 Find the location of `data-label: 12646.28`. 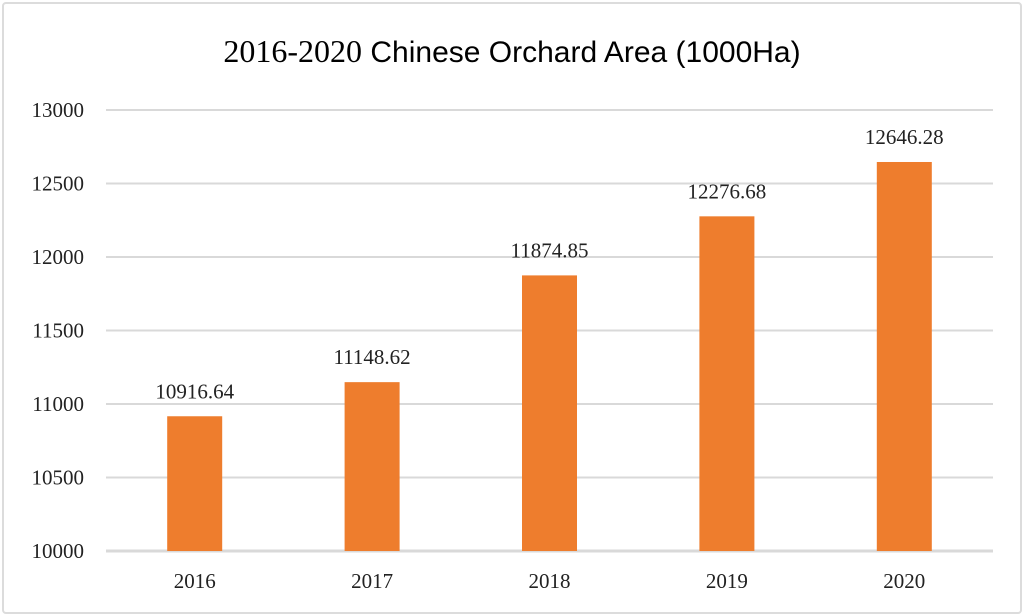

data-label: 12646.28 is located at coordinates (904, 137).